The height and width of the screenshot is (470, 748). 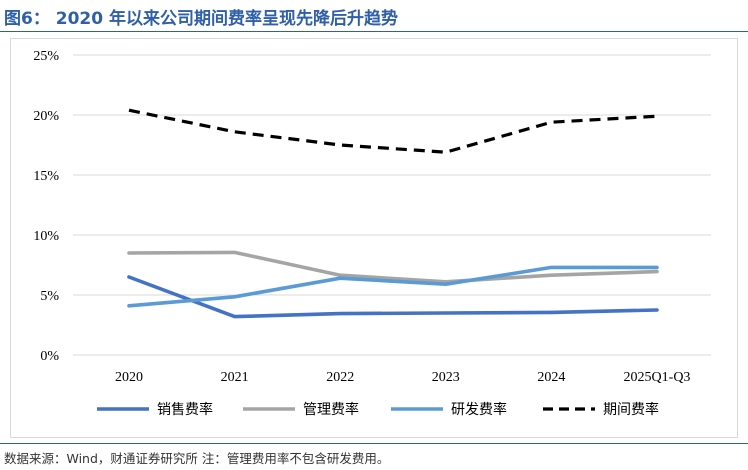 I want to click on y-tick-label: 25%, so click(x=46, y=56).